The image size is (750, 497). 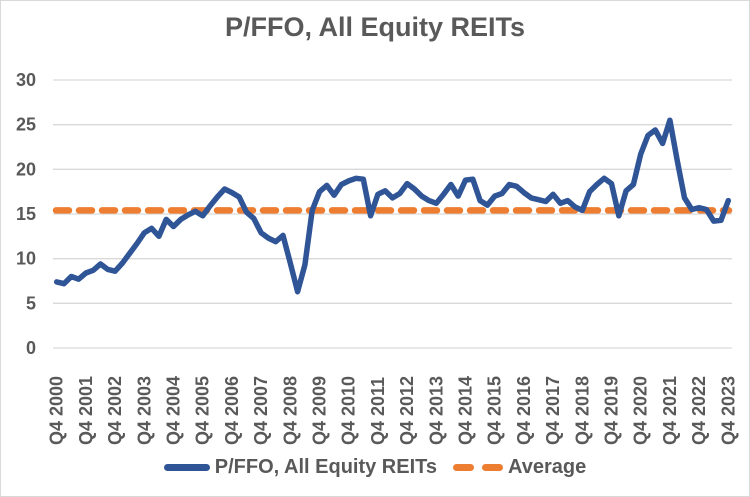 What do you see at coordinates (728, 410) in the screenshot?
I see `x-axis-tick-label: Q4 2023` at bounding box center [728, 410].